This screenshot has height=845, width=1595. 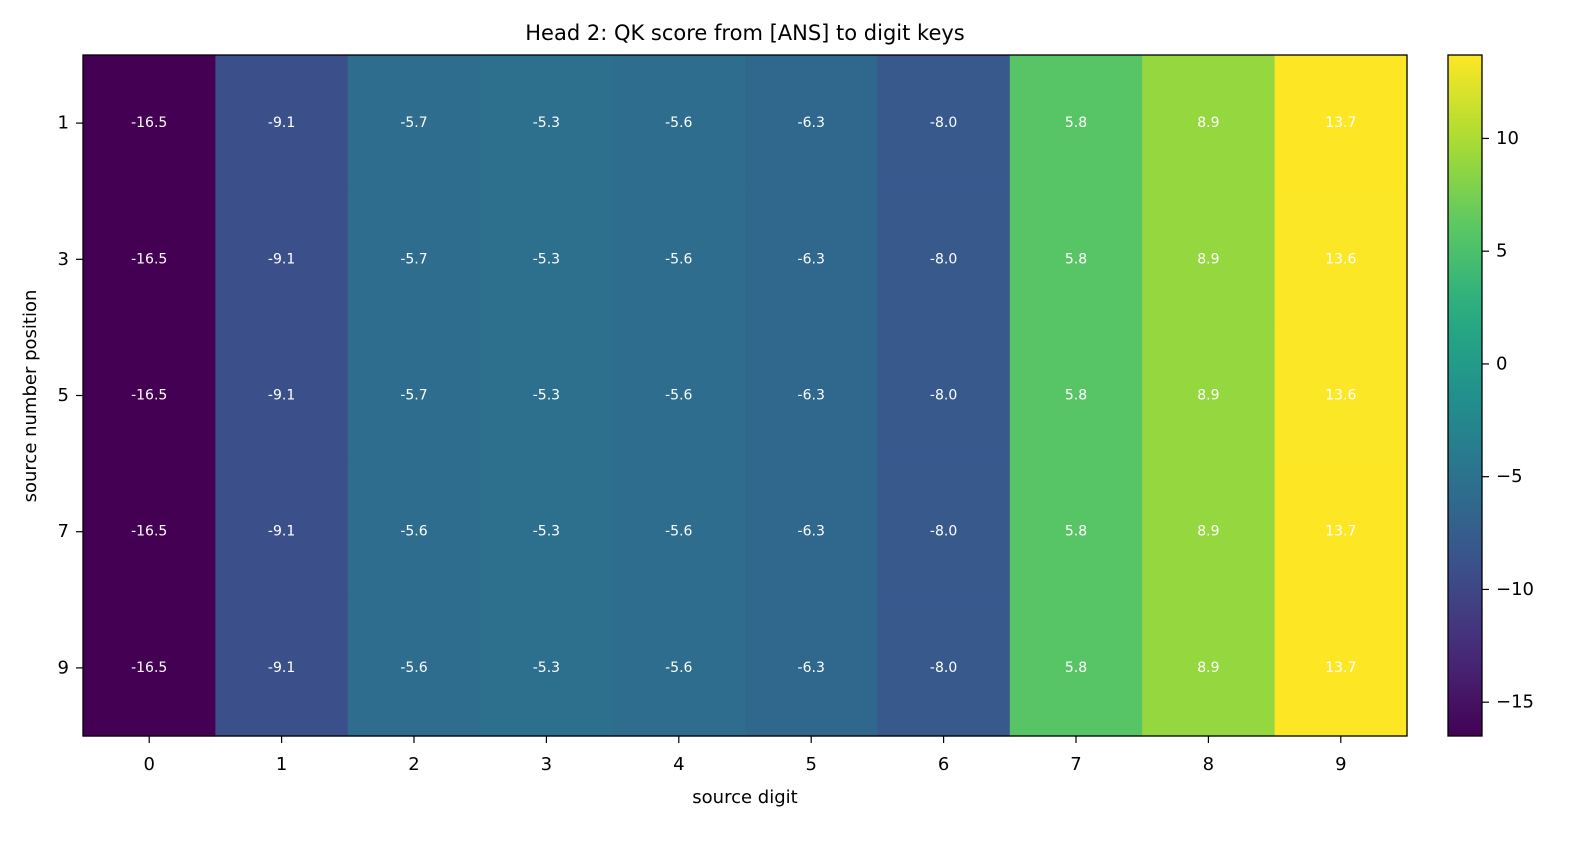 I want to click on x-tick-label: 3, so click(x=546, y=764).